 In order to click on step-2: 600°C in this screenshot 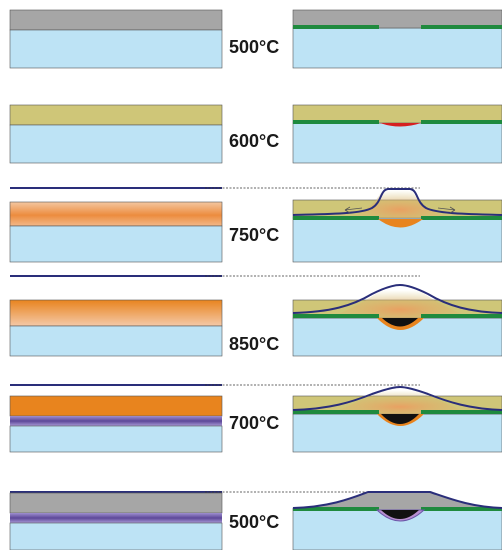, I will do `click(255, 134)`.